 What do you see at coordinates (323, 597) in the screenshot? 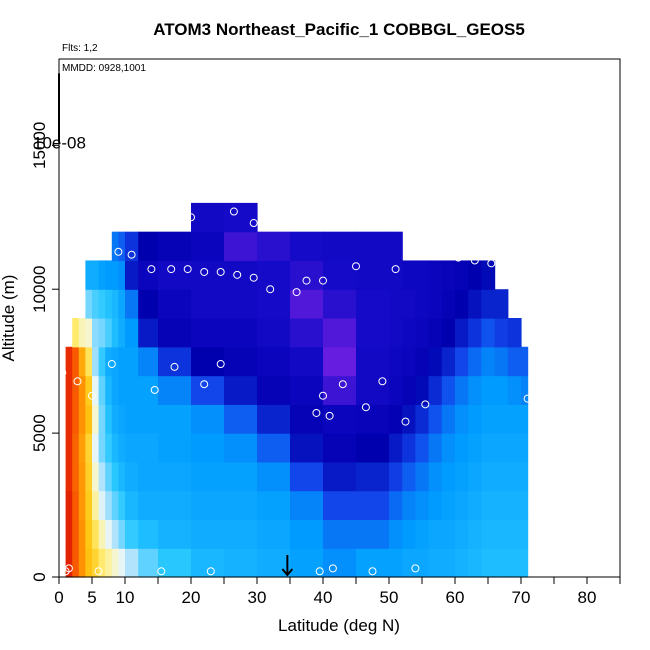
I see `x-tick-label: 40` at bounding box center [323, 597].